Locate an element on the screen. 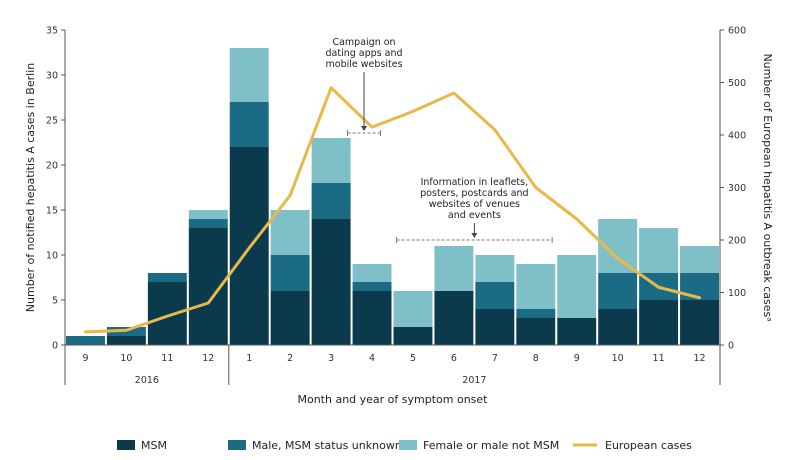 This screenshot has width=800, height=460. annotation-text-line: dating apps and is located at coordinates (364, 53).